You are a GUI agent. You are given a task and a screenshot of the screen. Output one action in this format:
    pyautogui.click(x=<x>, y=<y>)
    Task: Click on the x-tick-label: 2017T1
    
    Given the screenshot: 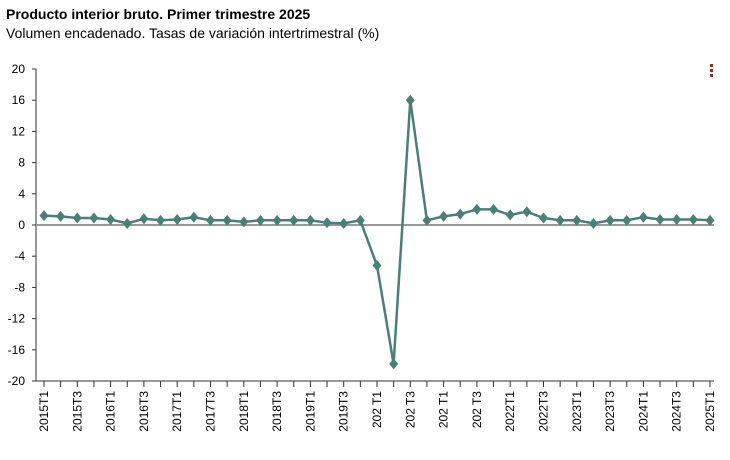 What is the action you would take?
    pyautogui.click(x=177, y=411)
    